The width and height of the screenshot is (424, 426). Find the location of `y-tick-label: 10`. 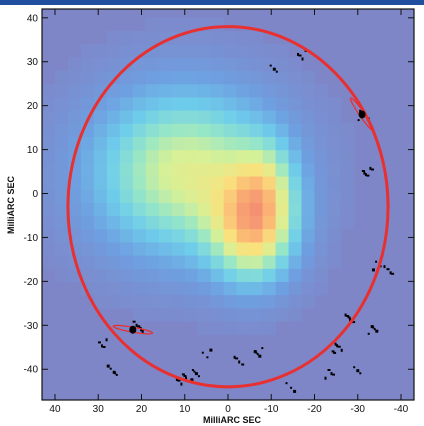

y-tick-label: 10 is located at coordinates (33, 150).